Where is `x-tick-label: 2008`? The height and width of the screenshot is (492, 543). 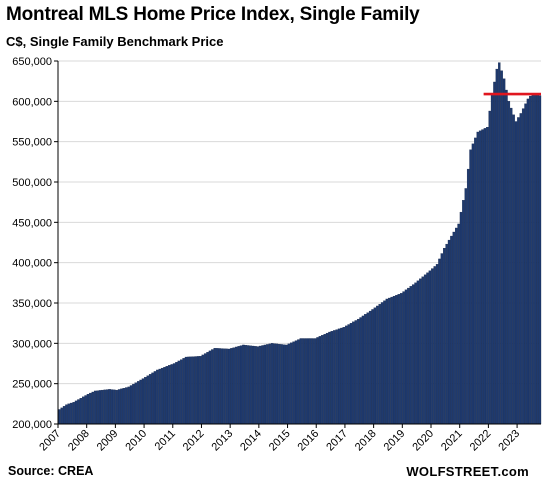
x-tick-label: 2008 is located at coordinates (79, 441).